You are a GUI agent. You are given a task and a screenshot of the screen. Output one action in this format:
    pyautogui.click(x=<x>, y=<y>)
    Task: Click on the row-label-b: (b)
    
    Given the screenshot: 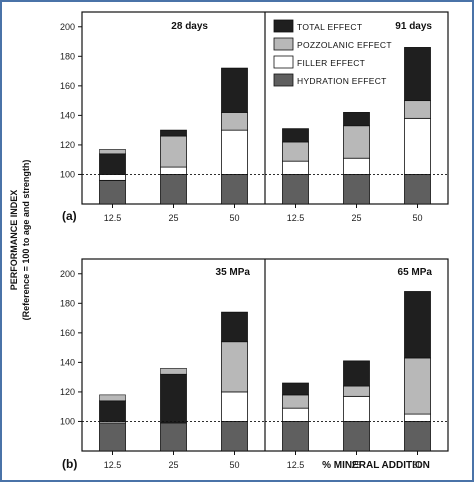 What is the action you would take?
    pyautogui.click(x=69, y=464)
    